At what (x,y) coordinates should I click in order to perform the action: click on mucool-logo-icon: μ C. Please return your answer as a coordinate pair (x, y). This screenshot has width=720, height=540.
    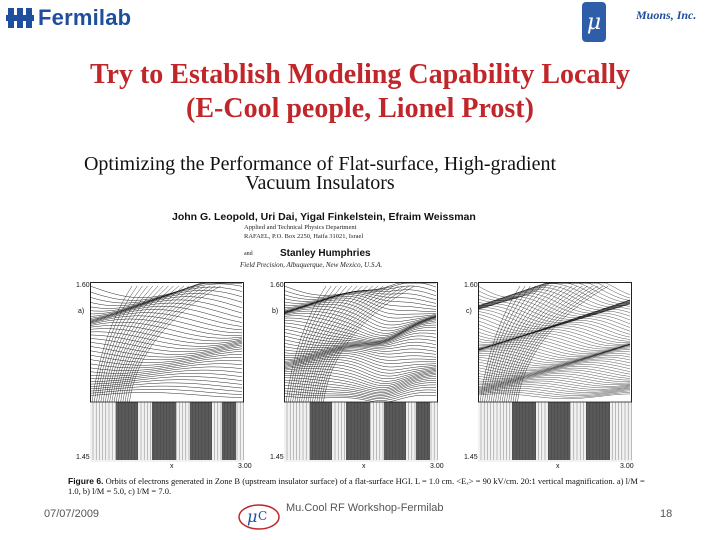
    Looking at the image, I should click on (259, 517).